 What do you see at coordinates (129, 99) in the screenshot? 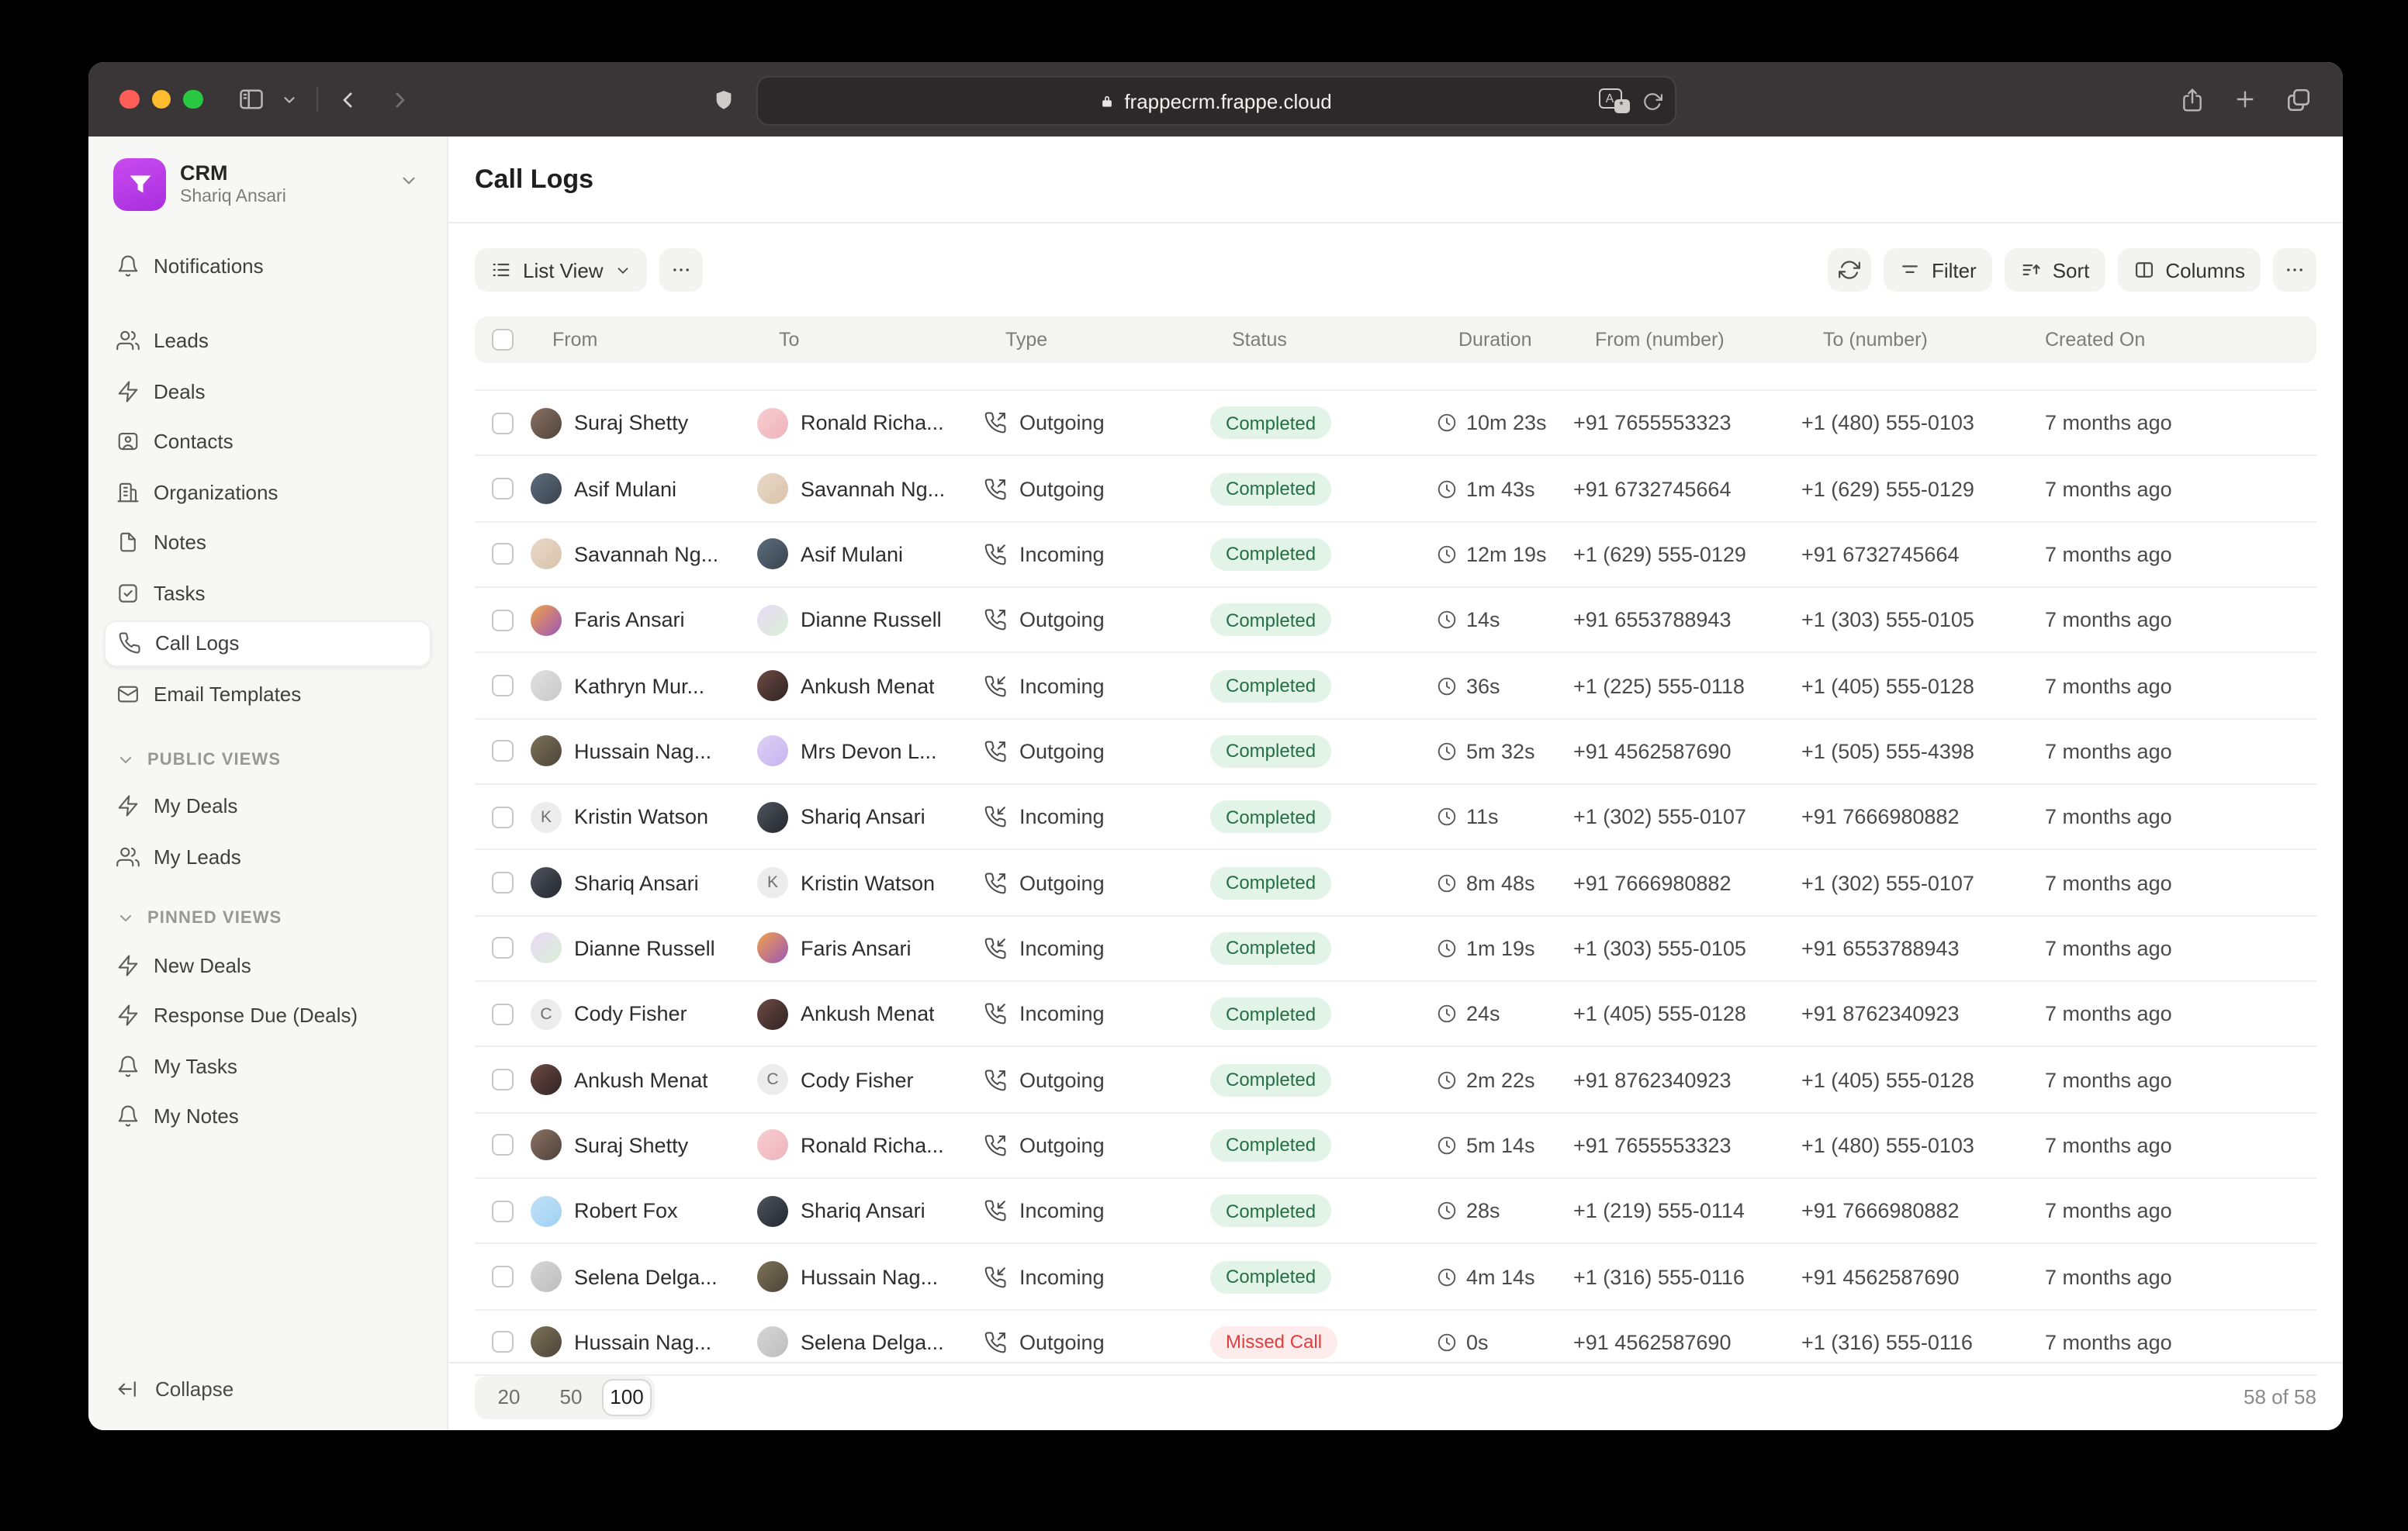
I see `close-window-button` at bounding box center [129, 99].